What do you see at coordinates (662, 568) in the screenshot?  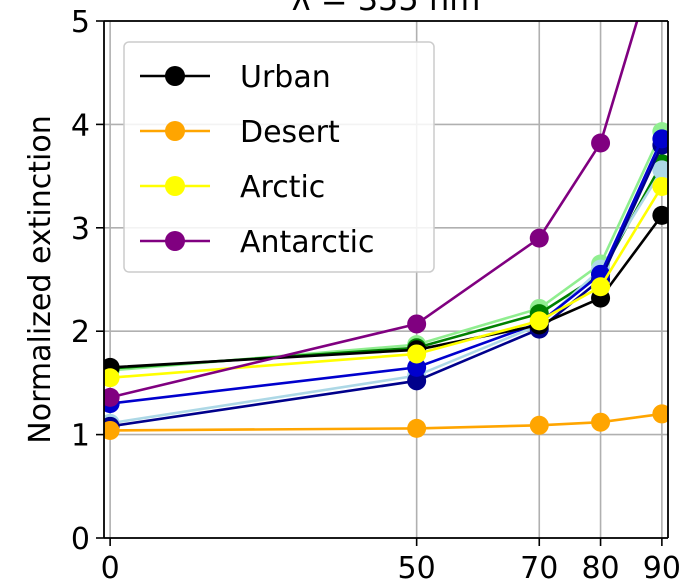 I see `x-tick-label: 90` at bounding box center [662, 568].